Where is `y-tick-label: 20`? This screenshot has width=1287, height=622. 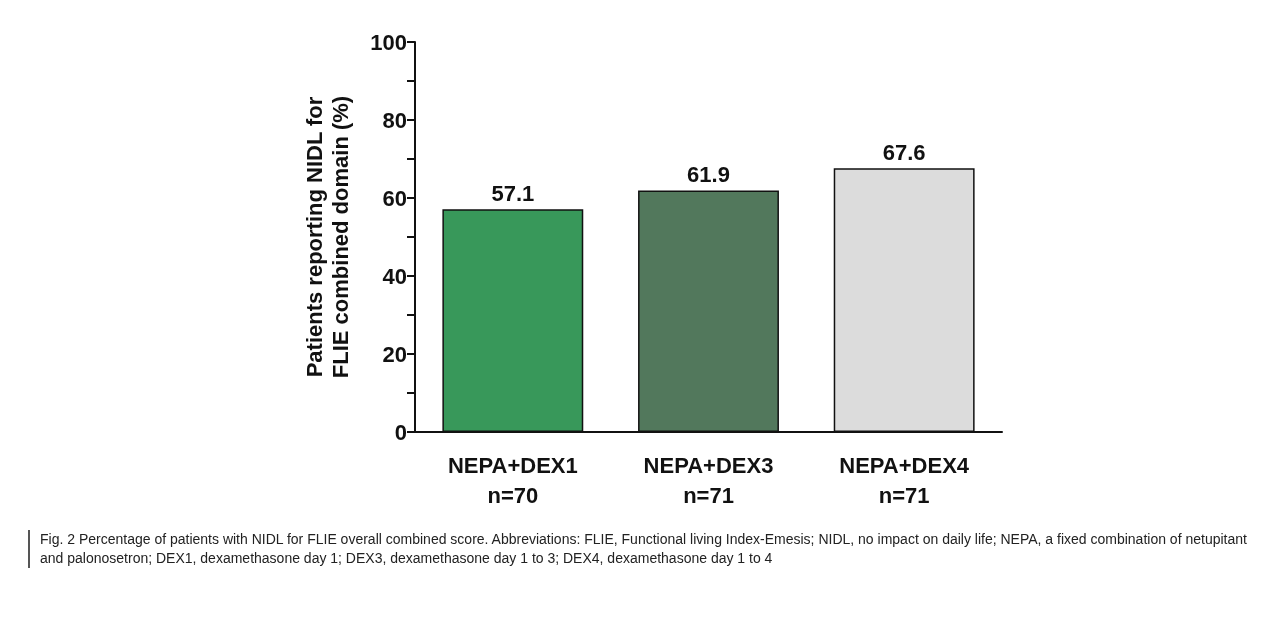
y-tick-label: 20 is located at coordinates (394, 354).